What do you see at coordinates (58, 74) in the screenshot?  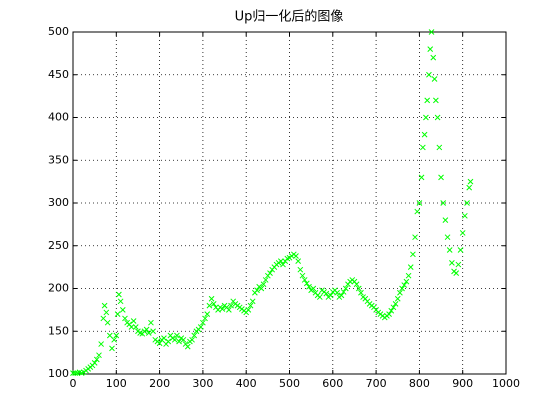 I see `y-tick-label: 450` at bounding box center [58, 74].